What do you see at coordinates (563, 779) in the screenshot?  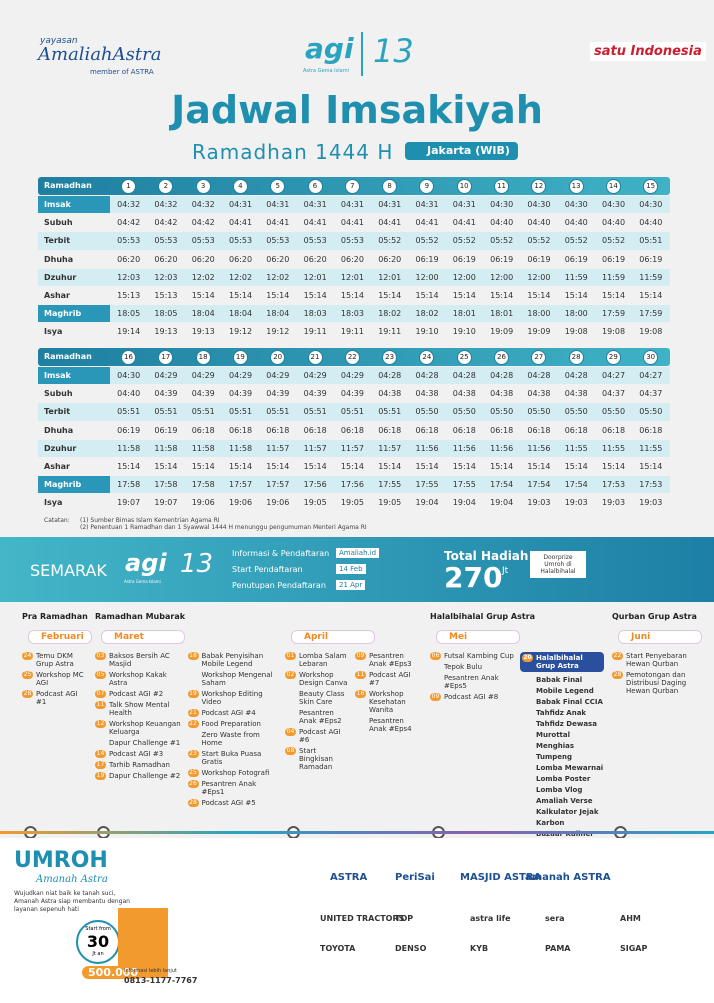 I see `event-subitem: Lomba Poster` at bounding box center [563, 779].